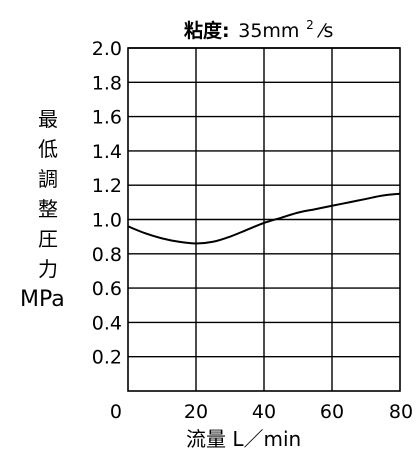 Image resolution: width=417 pixels, height=453 pixels. I want to click on y-tick-label: 0.4, so click(107, 323).